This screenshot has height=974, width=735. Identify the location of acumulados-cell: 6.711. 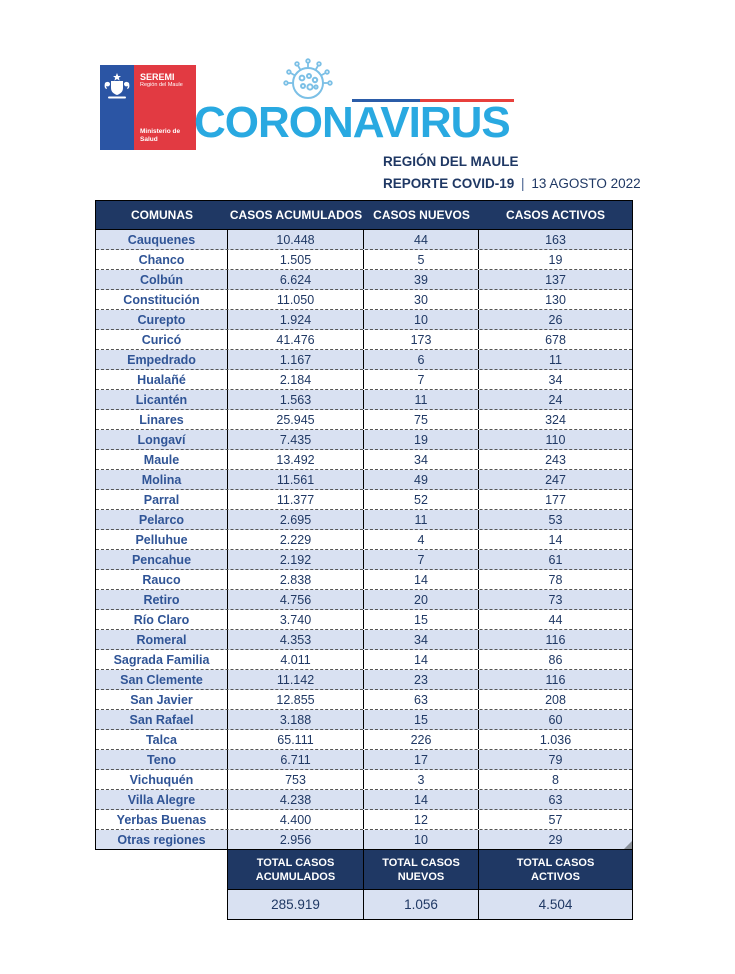
(296, 759).